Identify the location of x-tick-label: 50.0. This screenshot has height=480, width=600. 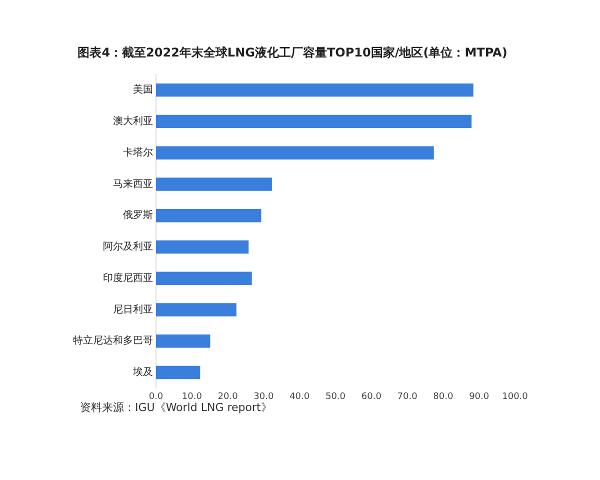
(335, 397).